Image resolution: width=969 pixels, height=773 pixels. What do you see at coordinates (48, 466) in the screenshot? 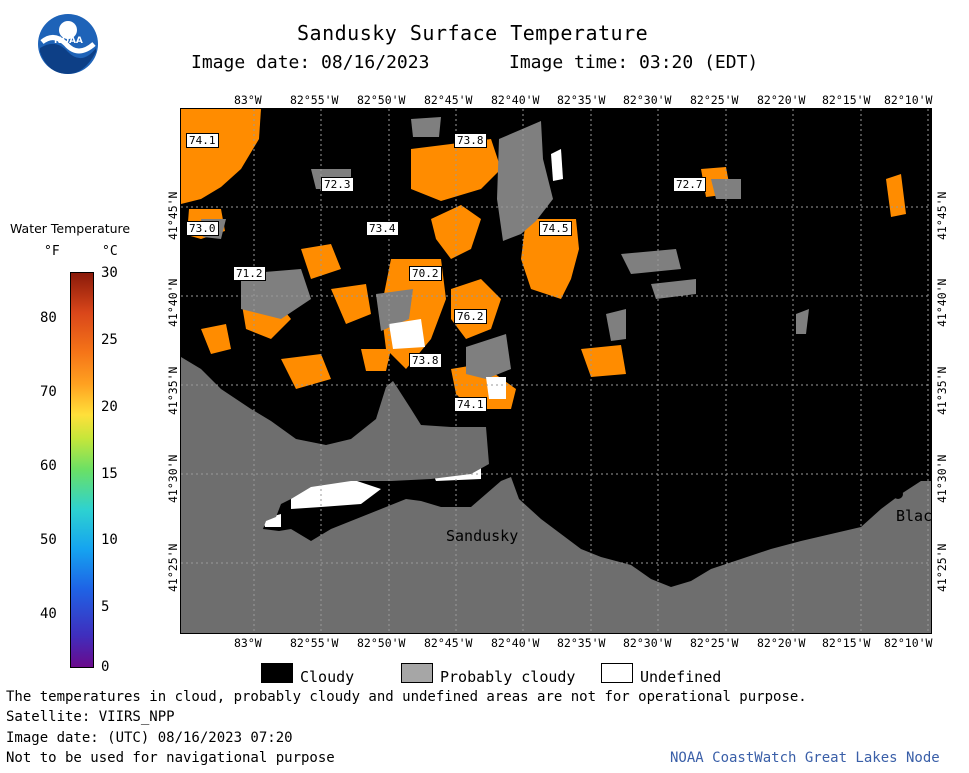
I see `f-tick: 60` at bounding box center [48, 466].